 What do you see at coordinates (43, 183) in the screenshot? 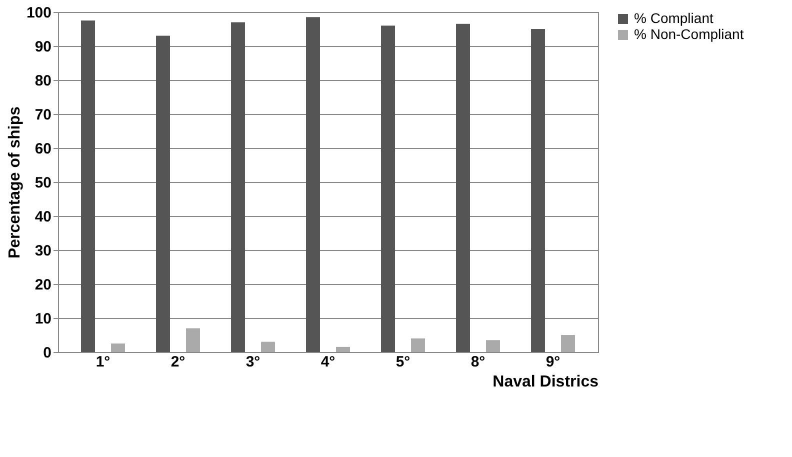
I see `y-tick-label: 50` at bounding box center [43, 183].